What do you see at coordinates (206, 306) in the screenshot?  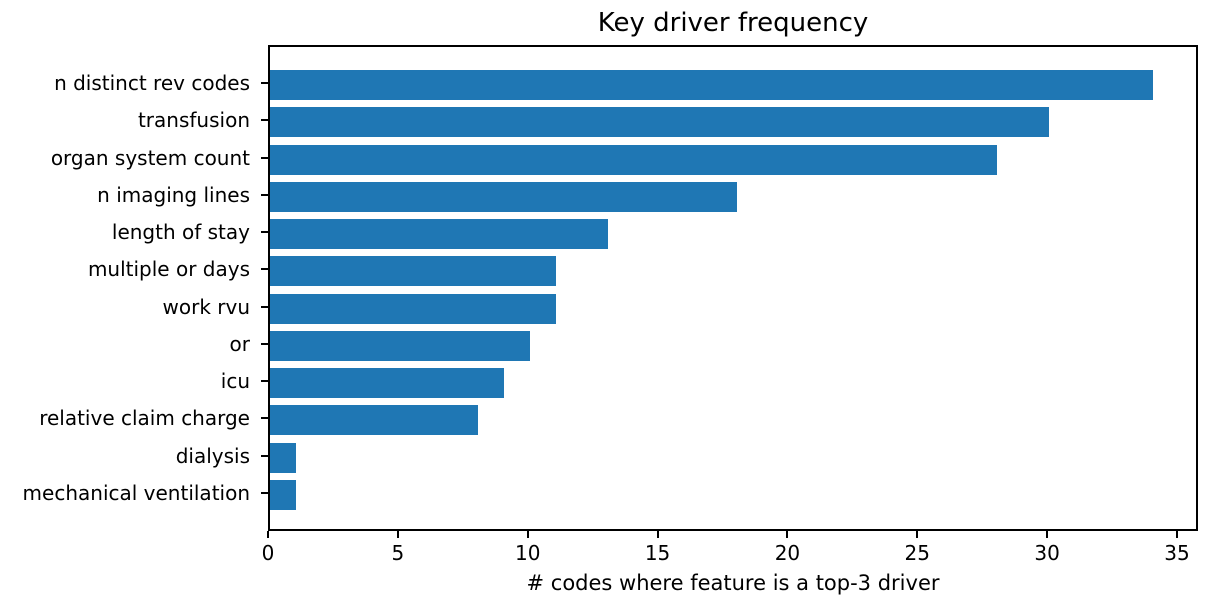 I see `y-tick-label: work rvu` at bounding box center [206, 306].